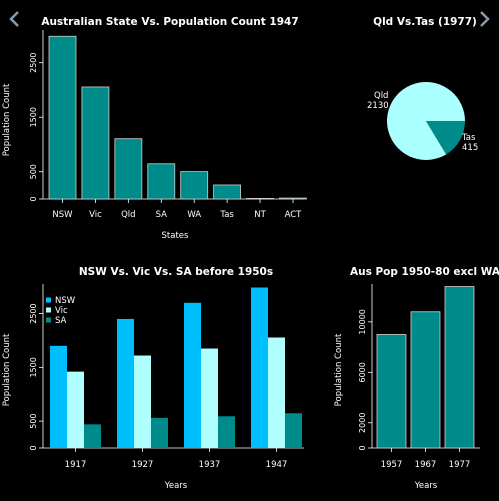  I want to click on chart2-title: Qld Vs.Tas (1977), so click(425, 22).